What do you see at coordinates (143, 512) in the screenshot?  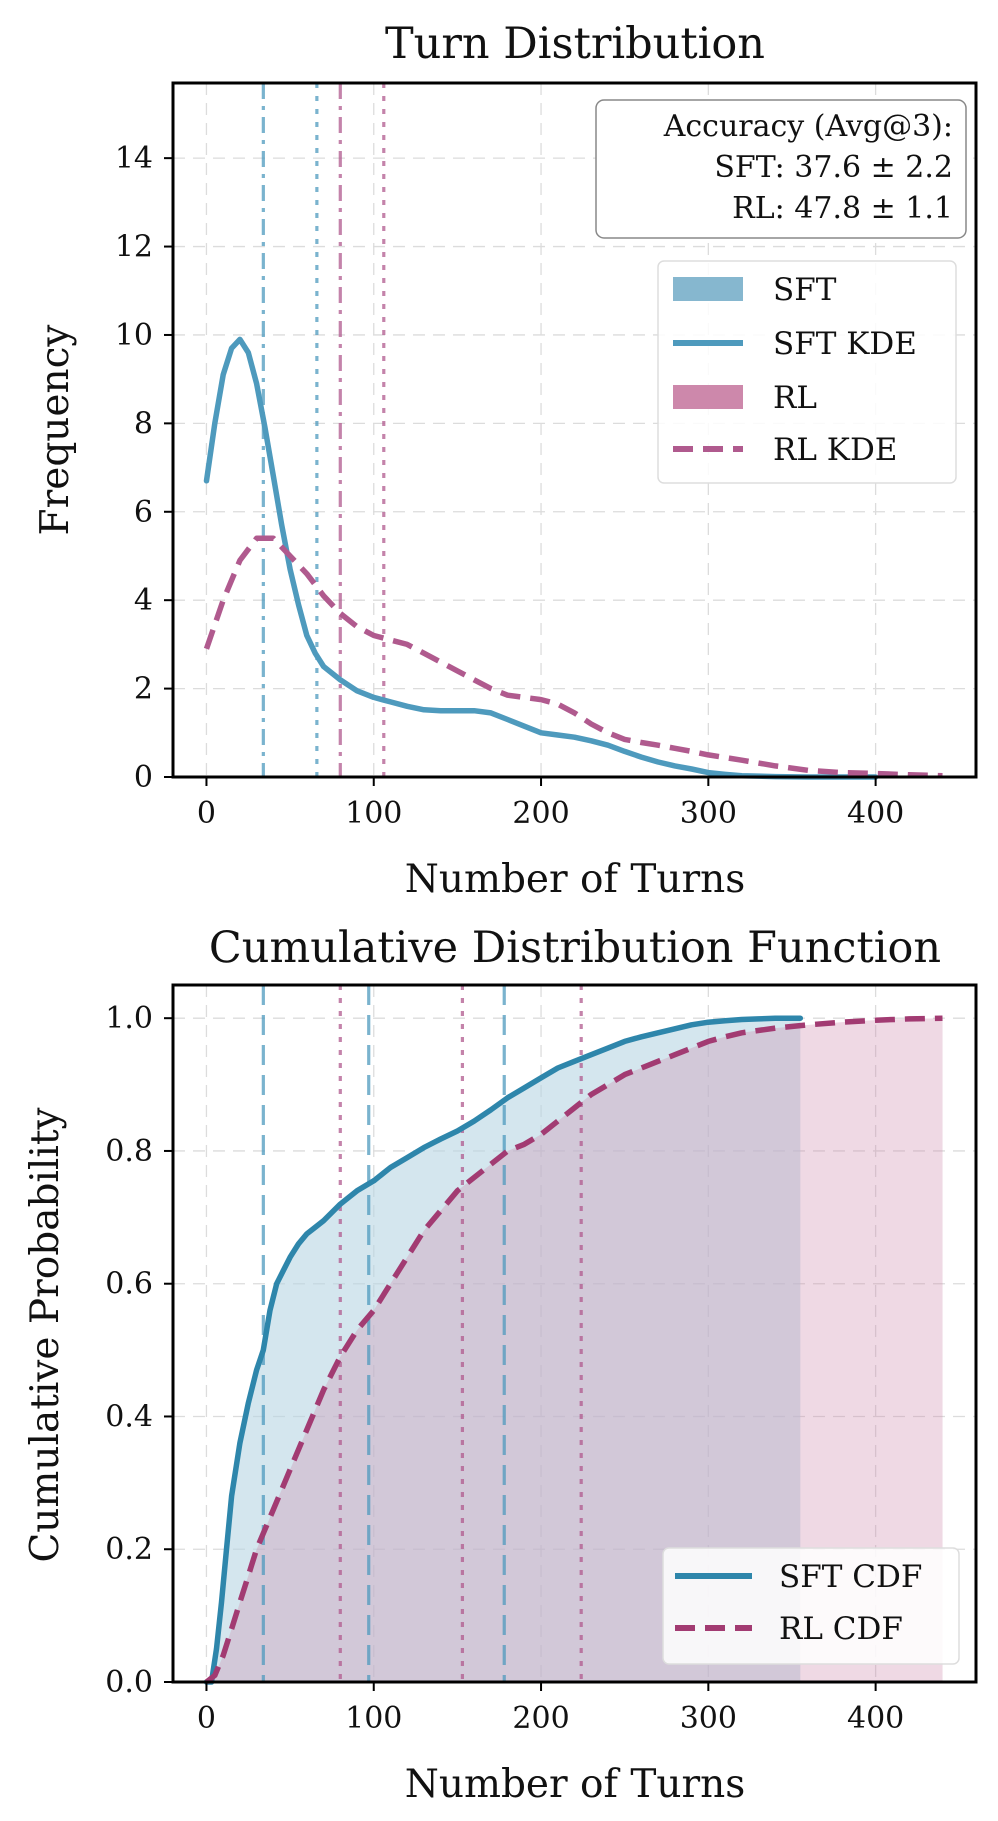 I see `y-tick-label: 6` at bounding box center [143, 512].